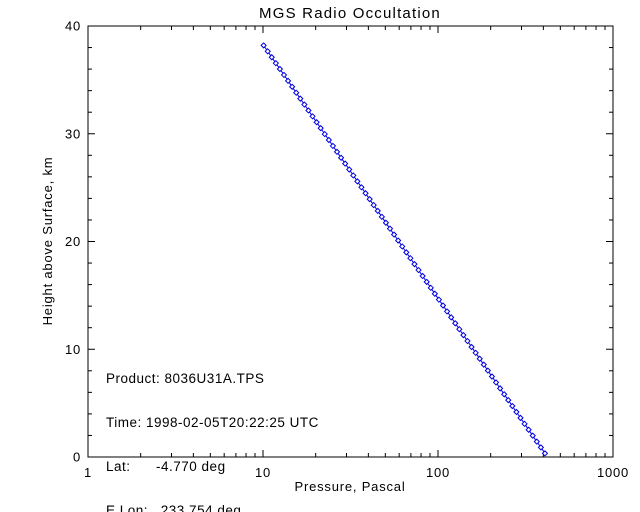 This screenshot has width=640, height=512. Describe the element at coordinates (185, 379) in the screenshot. I see `annotation-line-product: Product: 8036U31A.TPS` at that location.